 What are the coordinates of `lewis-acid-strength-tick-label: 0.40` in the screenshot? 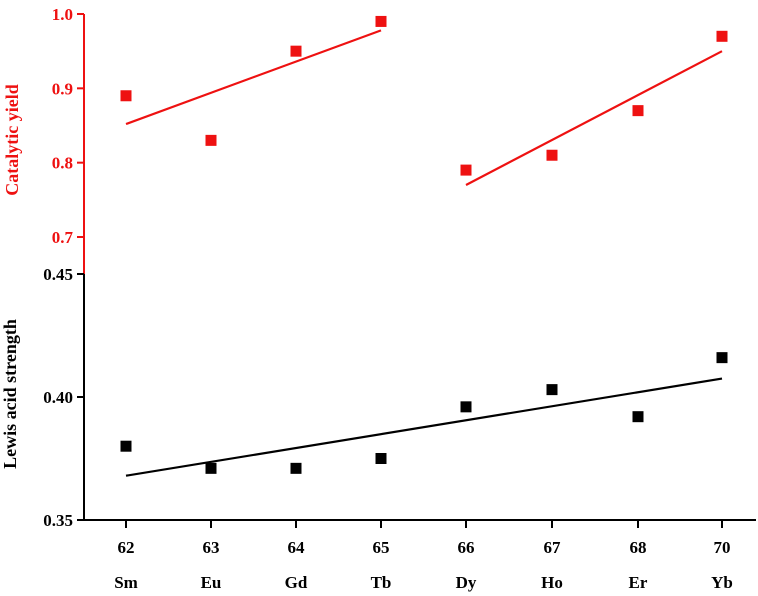 It's located at (58, 397).